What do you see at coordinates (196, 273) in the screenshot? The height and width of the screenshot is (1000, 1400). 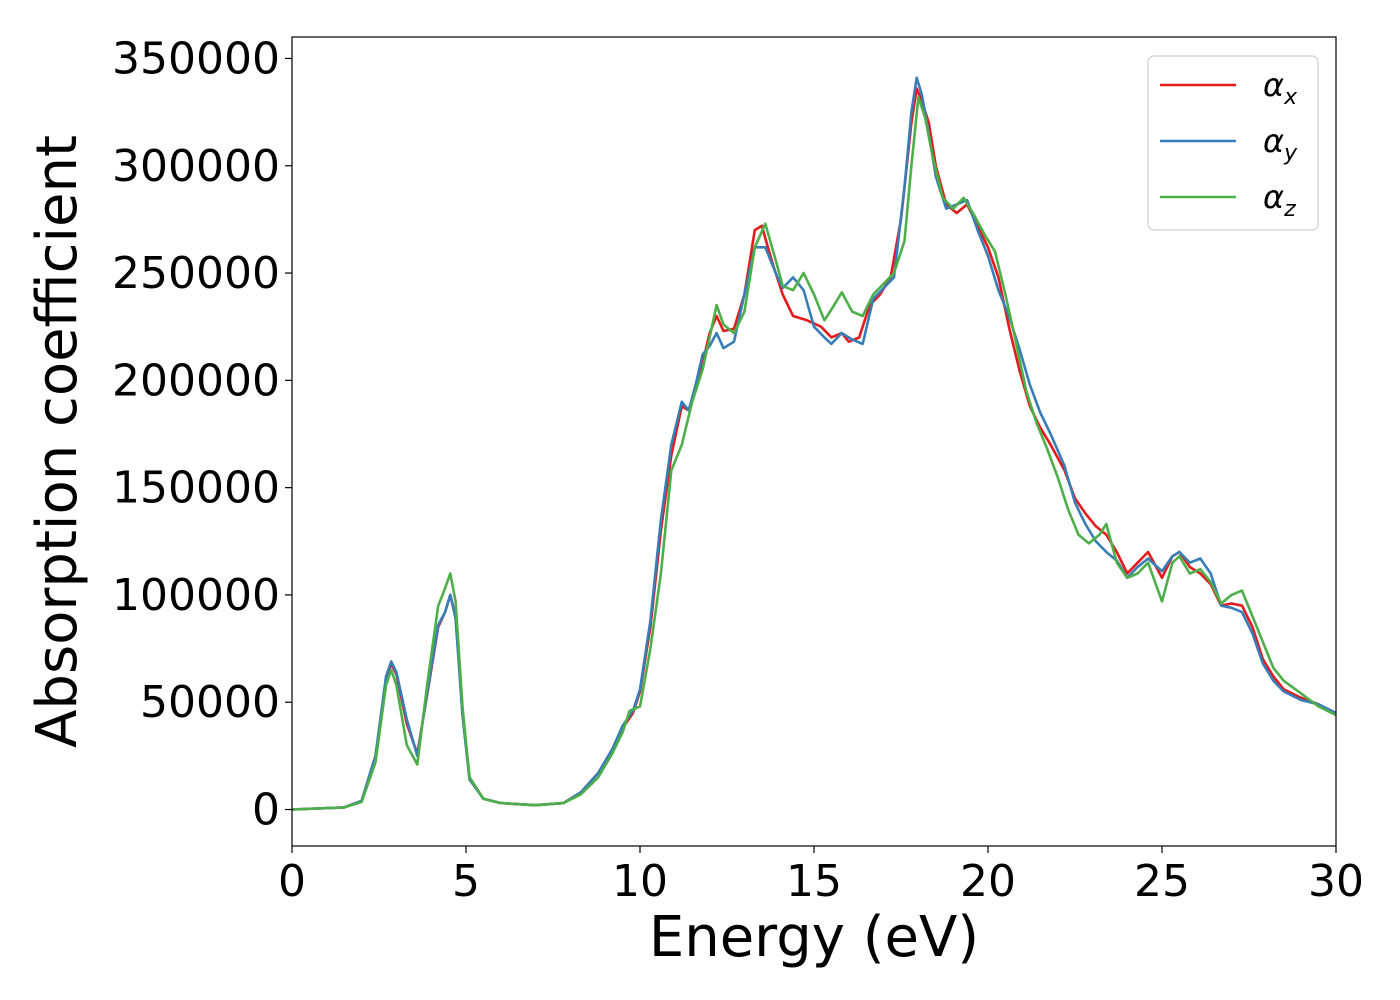 I see `y-tick-label: 250000` at bounding box center [196, 273].